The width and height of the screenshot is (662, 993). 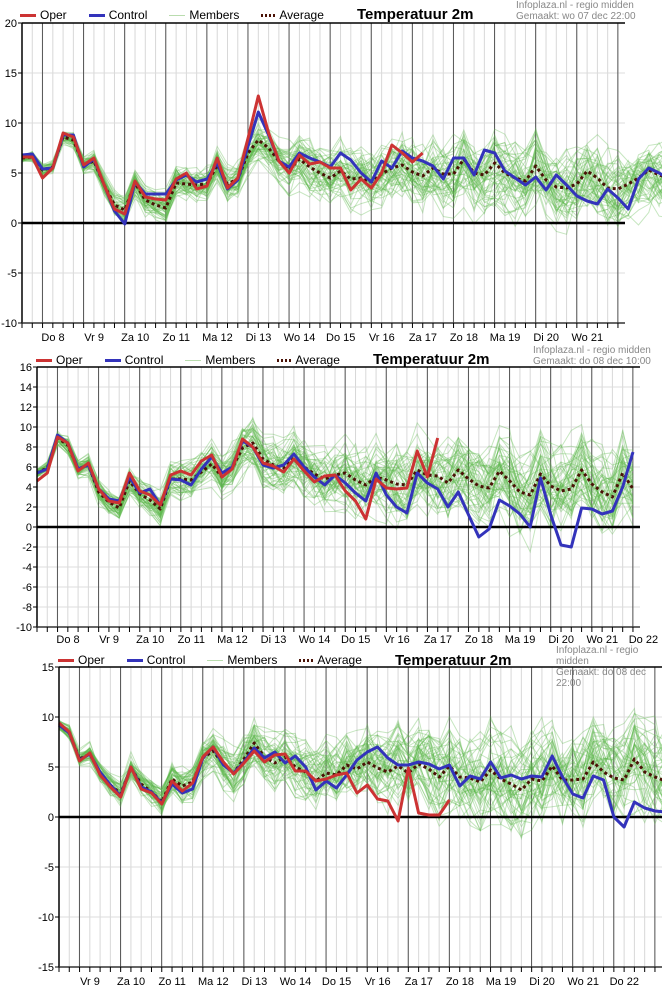 I want to click on chart-3-credit-made: Gemaakt: do 08 dec 22:00, so click(x=601, y=678).